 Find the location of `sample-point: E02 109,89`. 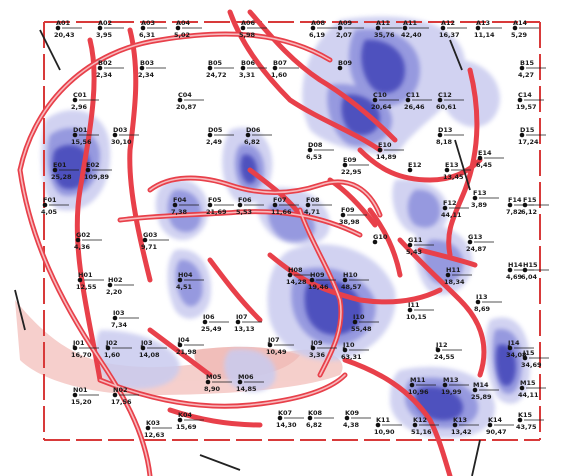

sample-point: E02 109,89 is located at coordinates (98, 171).